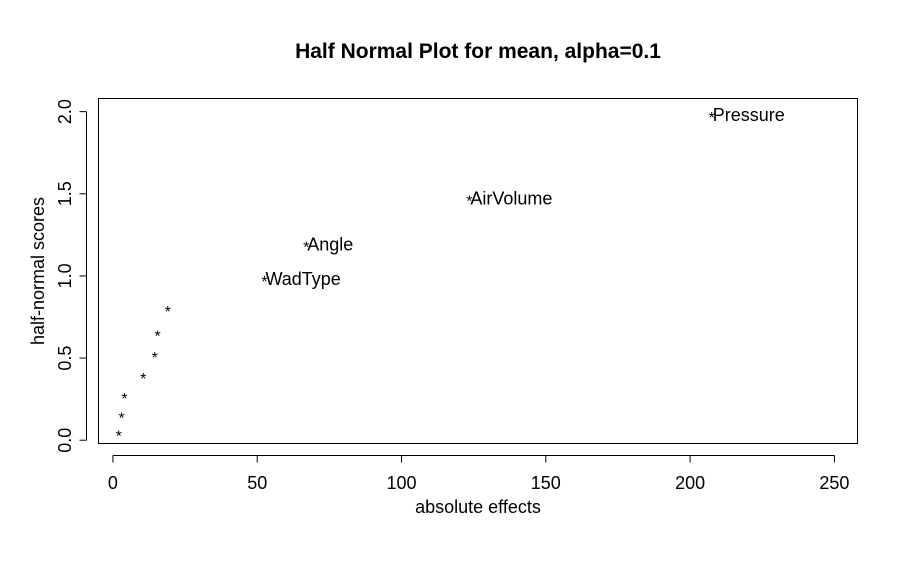  Describe the element at coordinates (65, 440) in the screenshot. I see `y-tick-label: 0.0` at that location.